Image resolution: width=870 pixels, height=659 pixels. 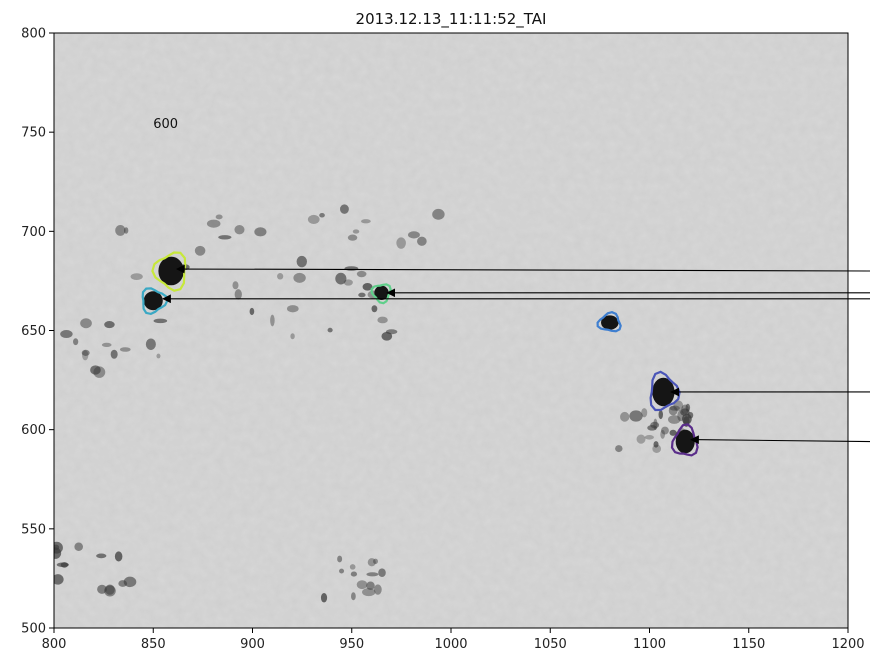 What do you see at coordinates (780, 440) in the screenshot?
I see `feature-arrow` at bounding box center [780, 440].